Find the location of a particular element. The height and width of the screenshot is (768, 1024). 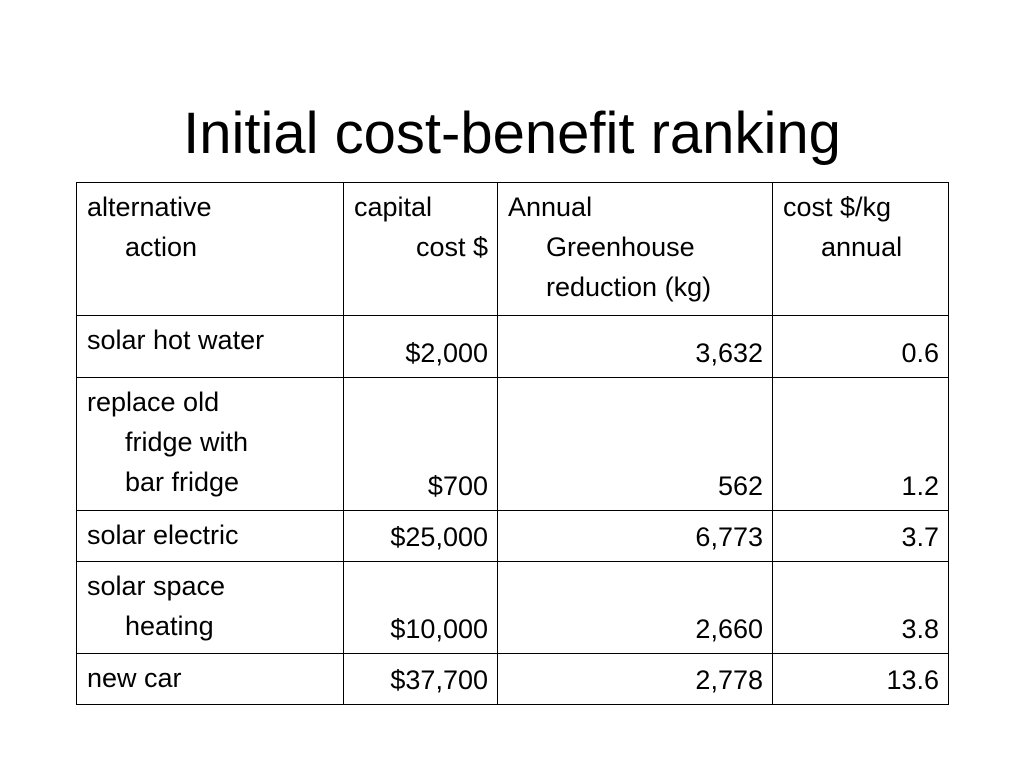

capital-cost-cell: $37,700 is located at coordinates (420, 679).